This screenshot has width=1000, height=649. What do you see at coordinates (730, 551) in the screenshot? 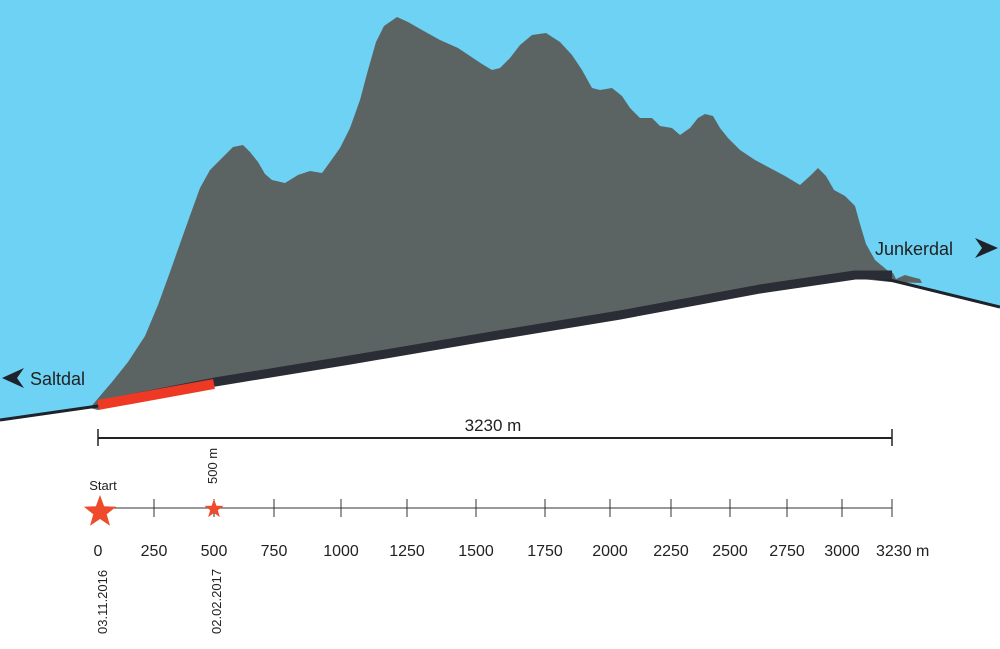
I see `scale-tick-label: 2500` at bounding box center [730, 551].